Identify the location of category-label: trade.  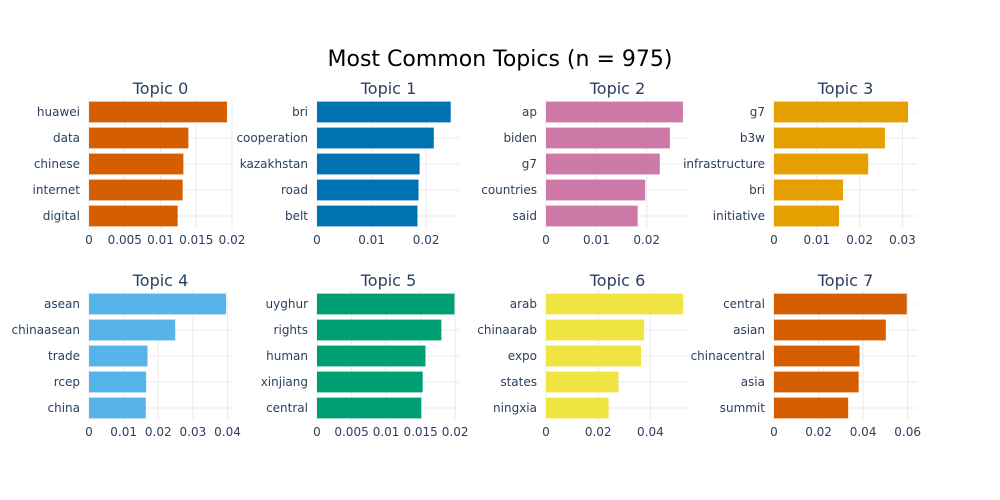
(64, 356).